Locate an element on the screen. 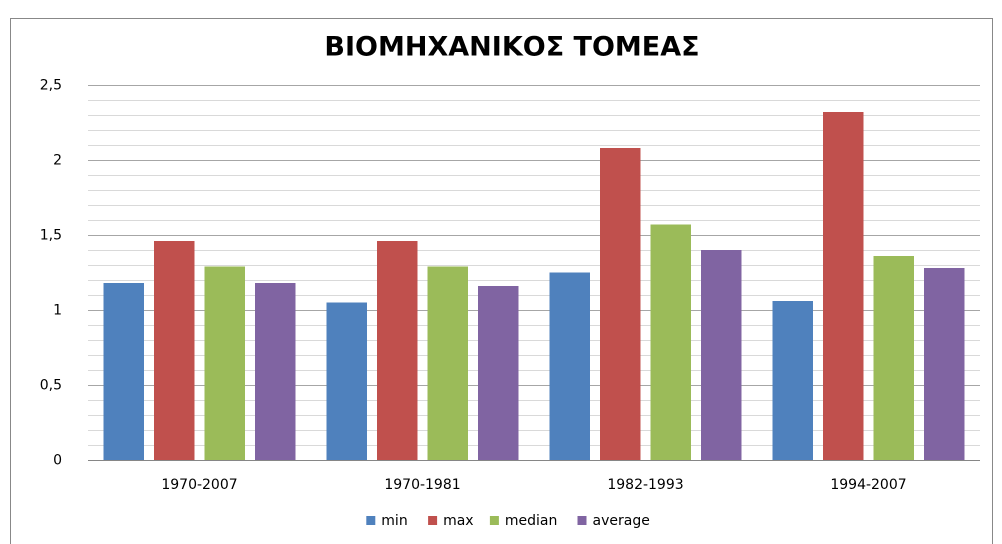  y-tick-label: 2 is located at coordinates (57, 161).